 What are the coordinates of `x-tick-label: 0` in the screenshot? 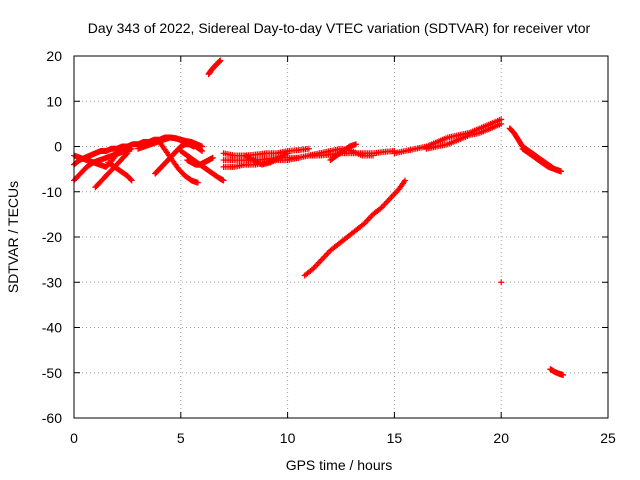 It's located at (74, 438).